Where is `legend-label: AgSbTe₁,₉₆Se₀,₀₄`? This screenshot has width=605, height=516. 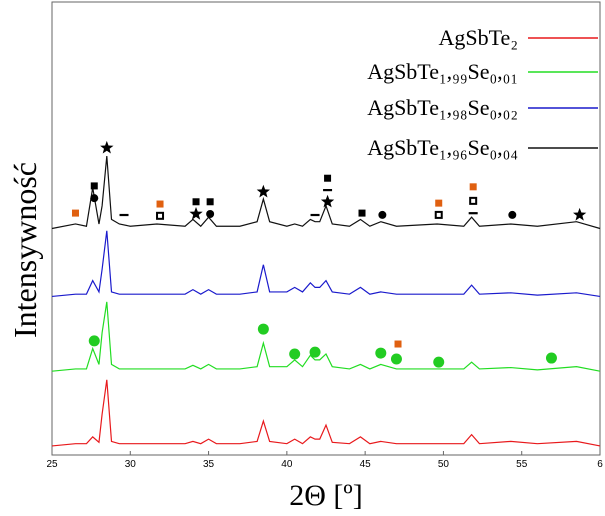
legend-label: AgSbTe₁,₉₆Se₀,₀₄ is located at coordinates (442, 147).